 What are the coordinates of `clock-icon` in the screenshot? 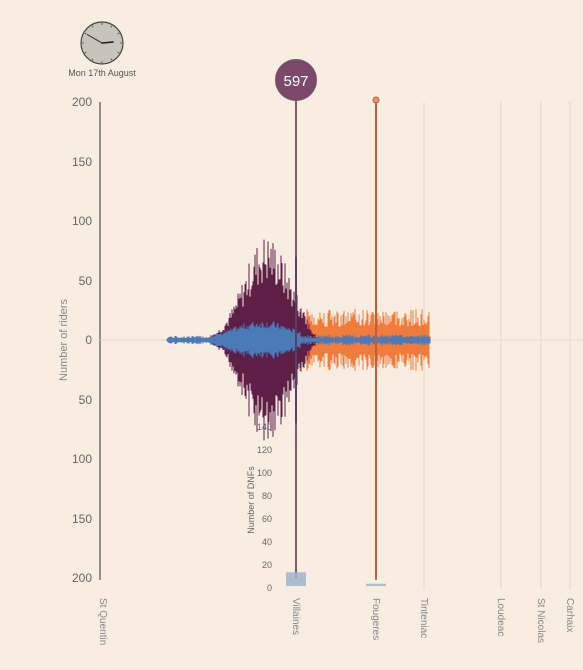 It's located at (102, 43).